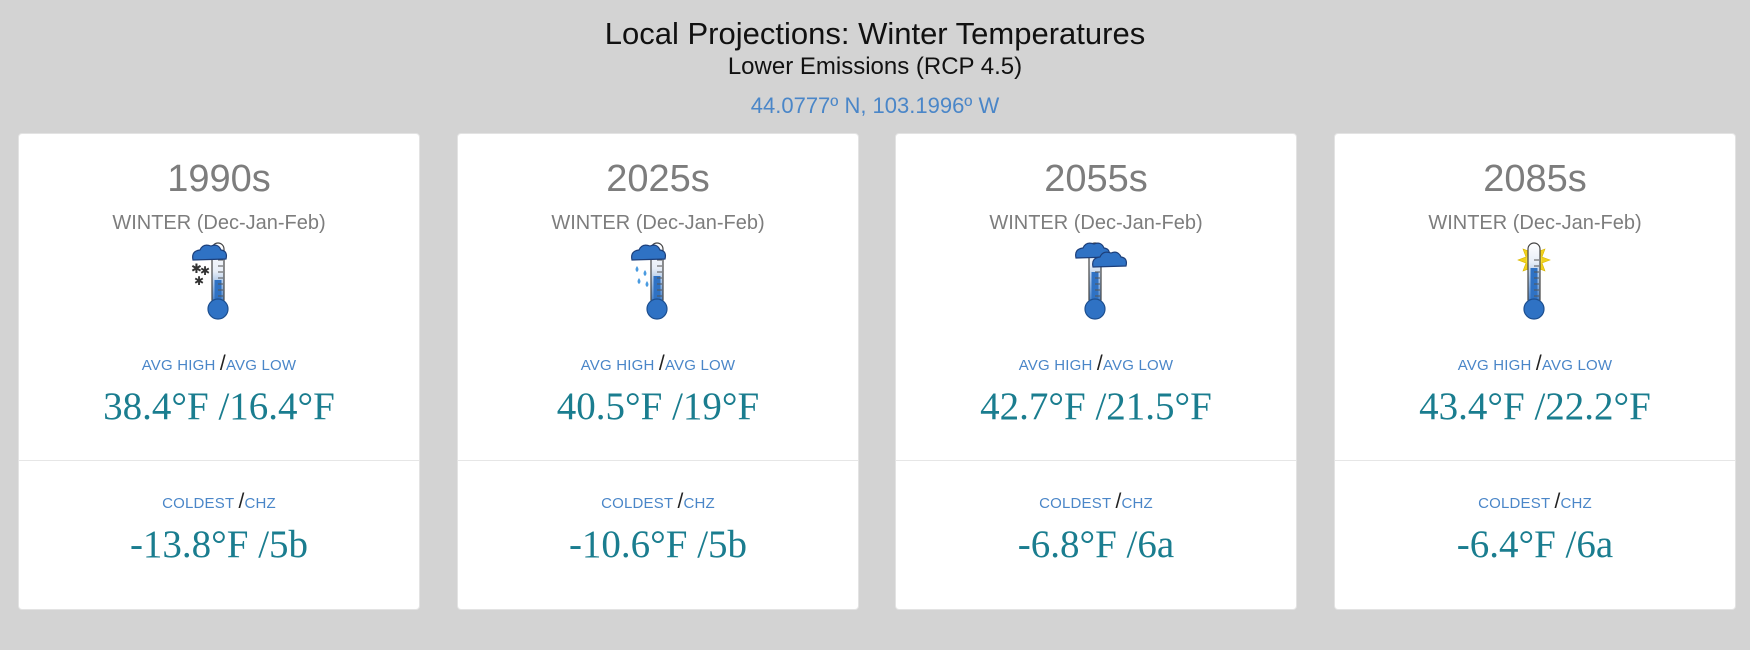  I want to click on decade-title: 2055s, so click(1096, 179).